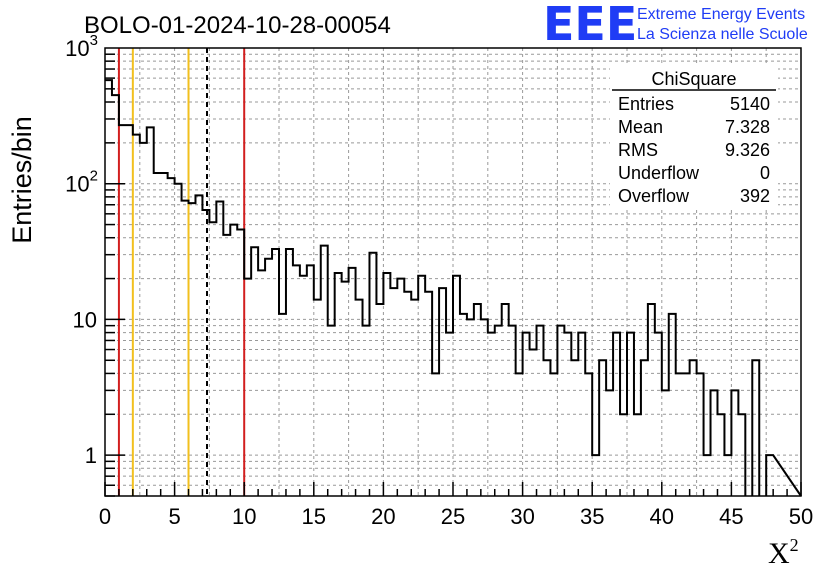 This screenshot has height=572, width=836. What do you see at coordinates (654, 196) in the screenshot?
I see `stats-row-label: Overflow` at bounding box center [654, 196].